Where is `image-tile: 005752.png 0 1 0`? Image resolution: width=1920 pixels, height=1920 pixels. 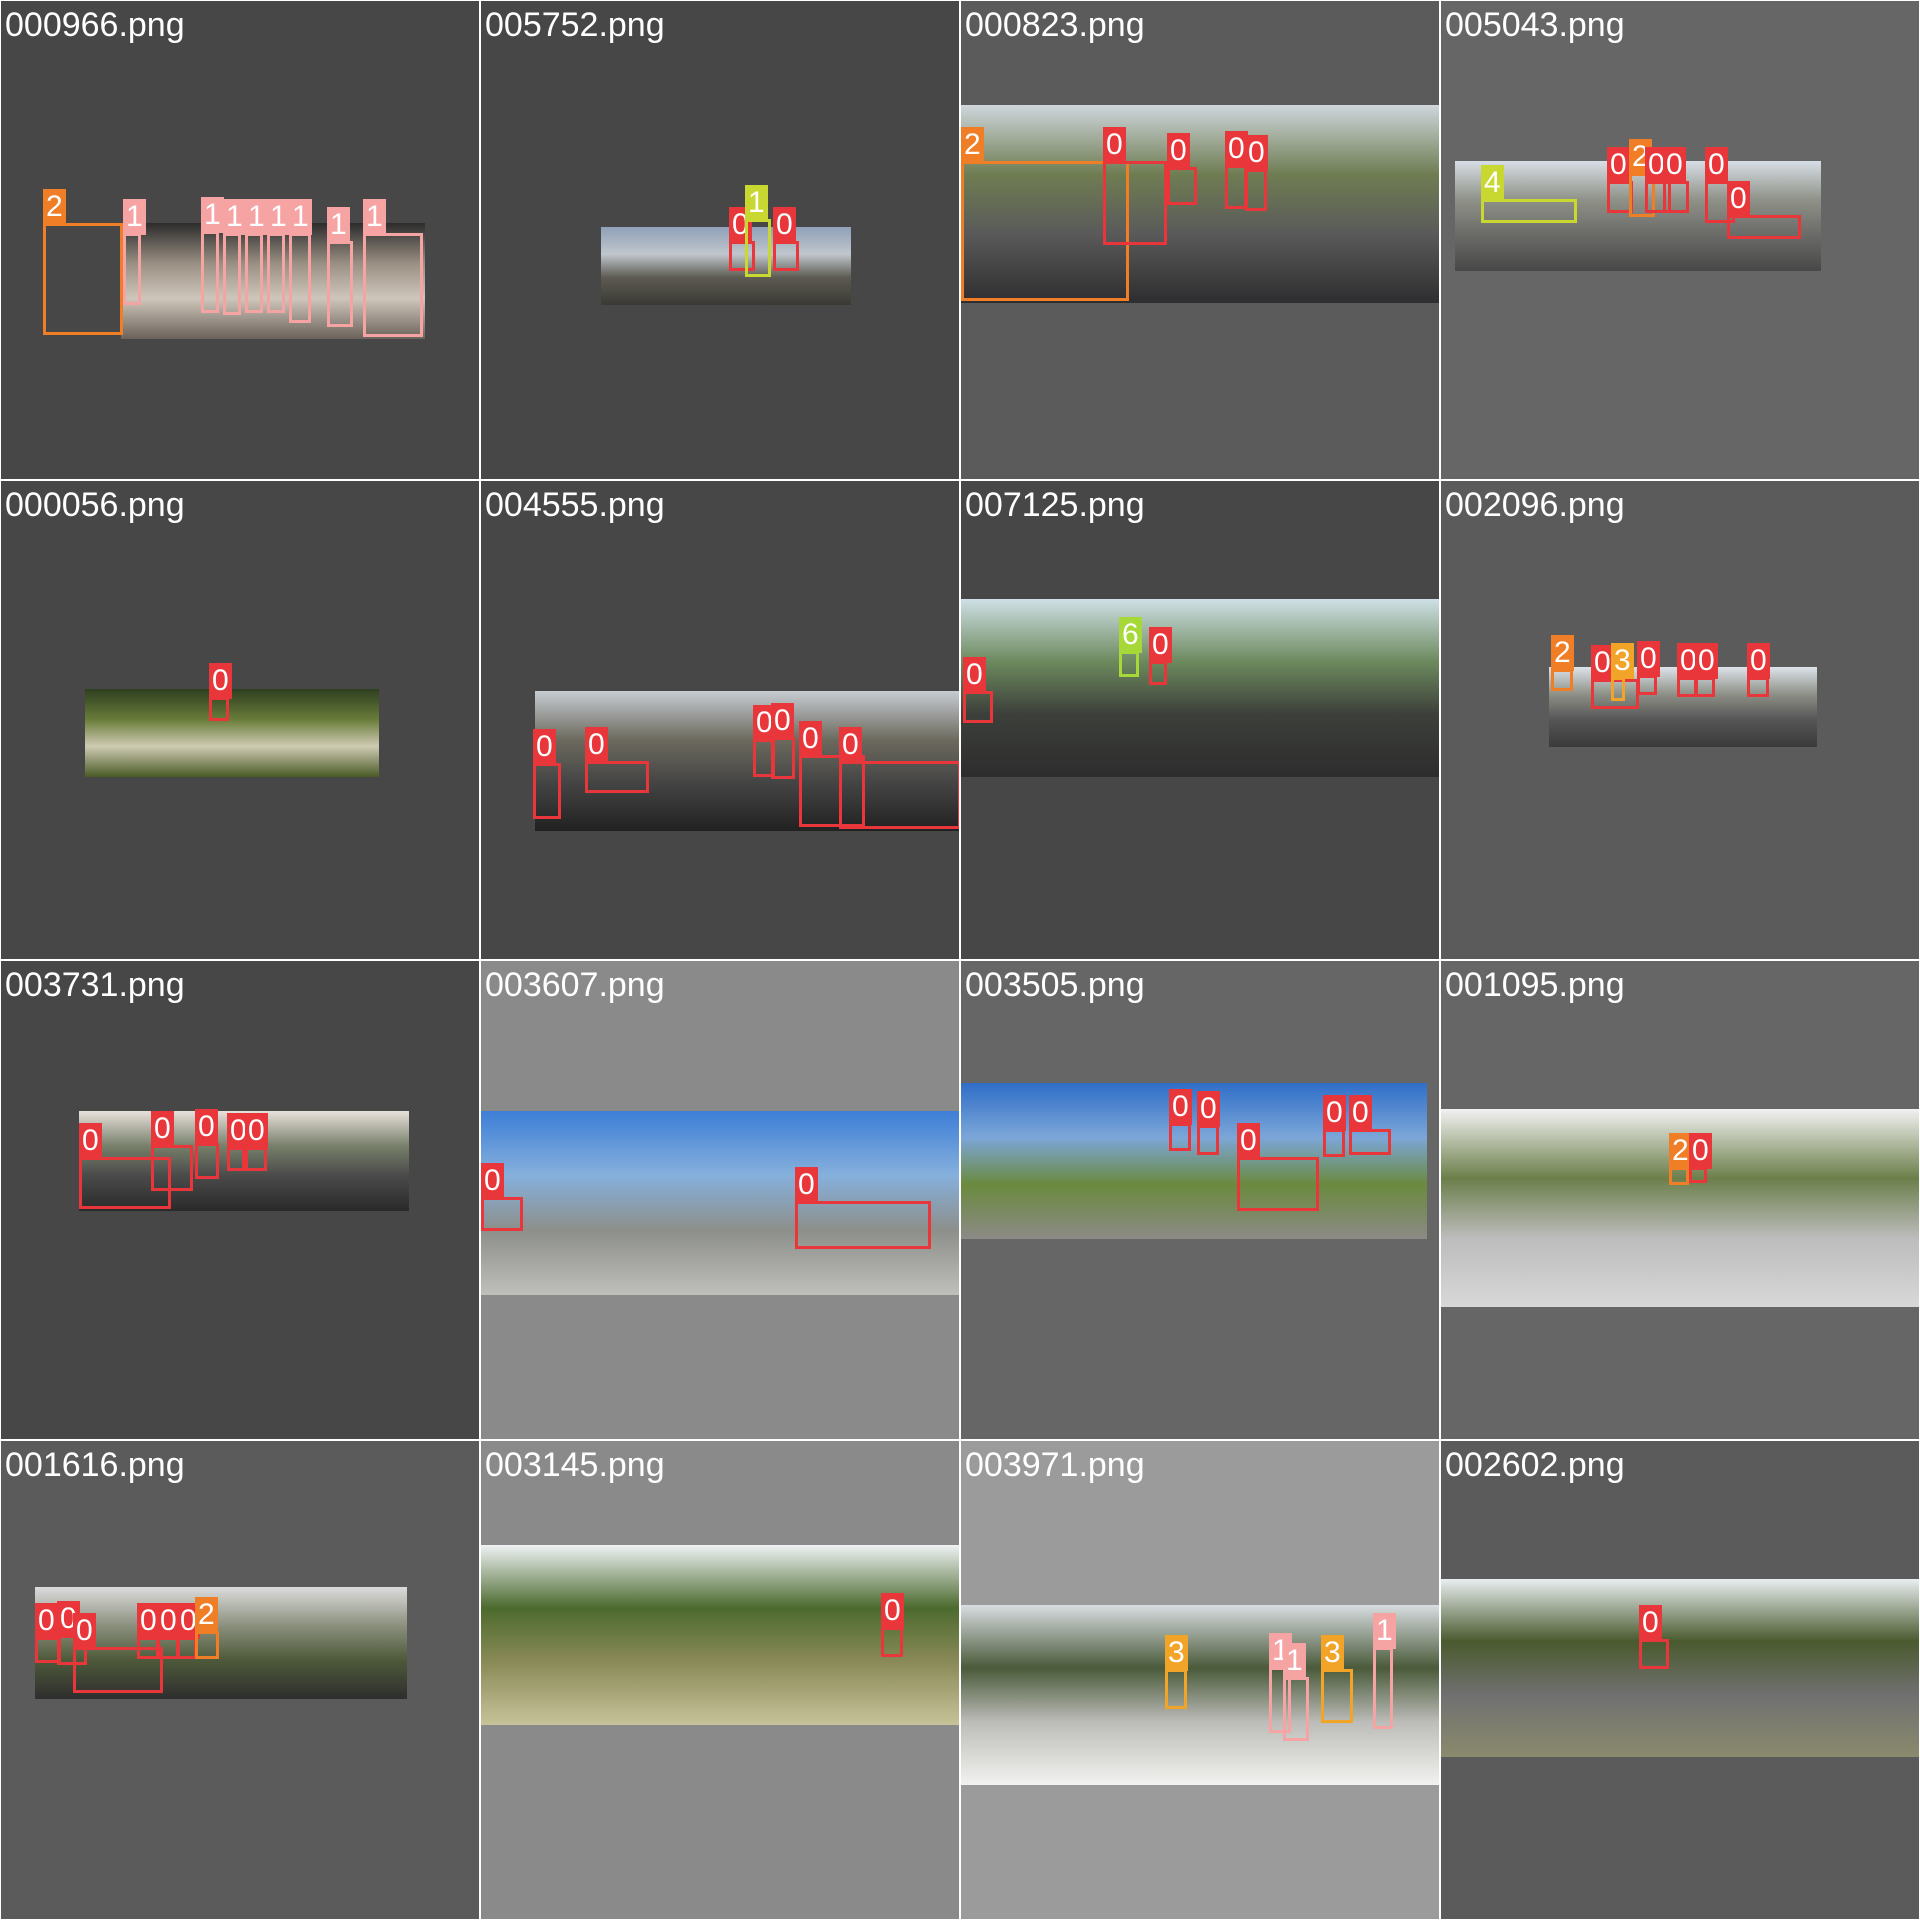 image-tile: 005752.png 0 1 0 is located at coordinates (720, 240).